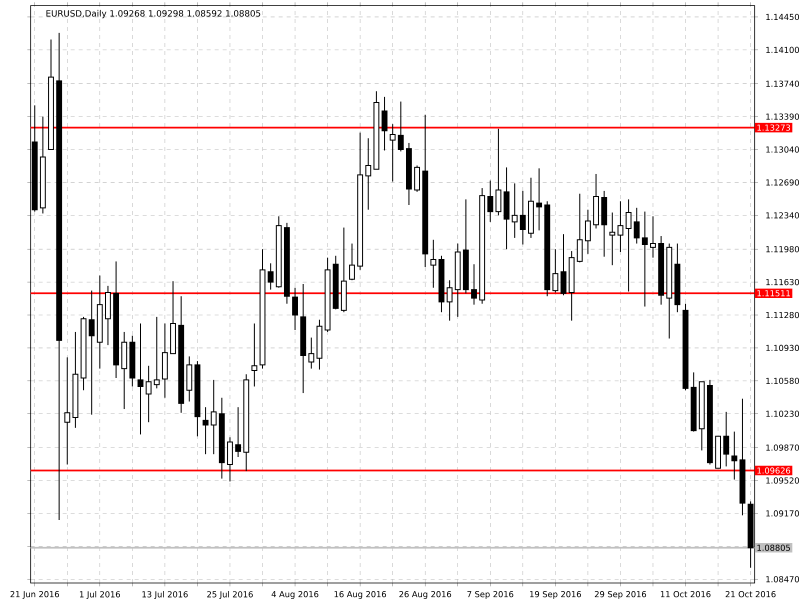  I want to click on x-tick-label: 25 Jul 2016, so click(230, 595).